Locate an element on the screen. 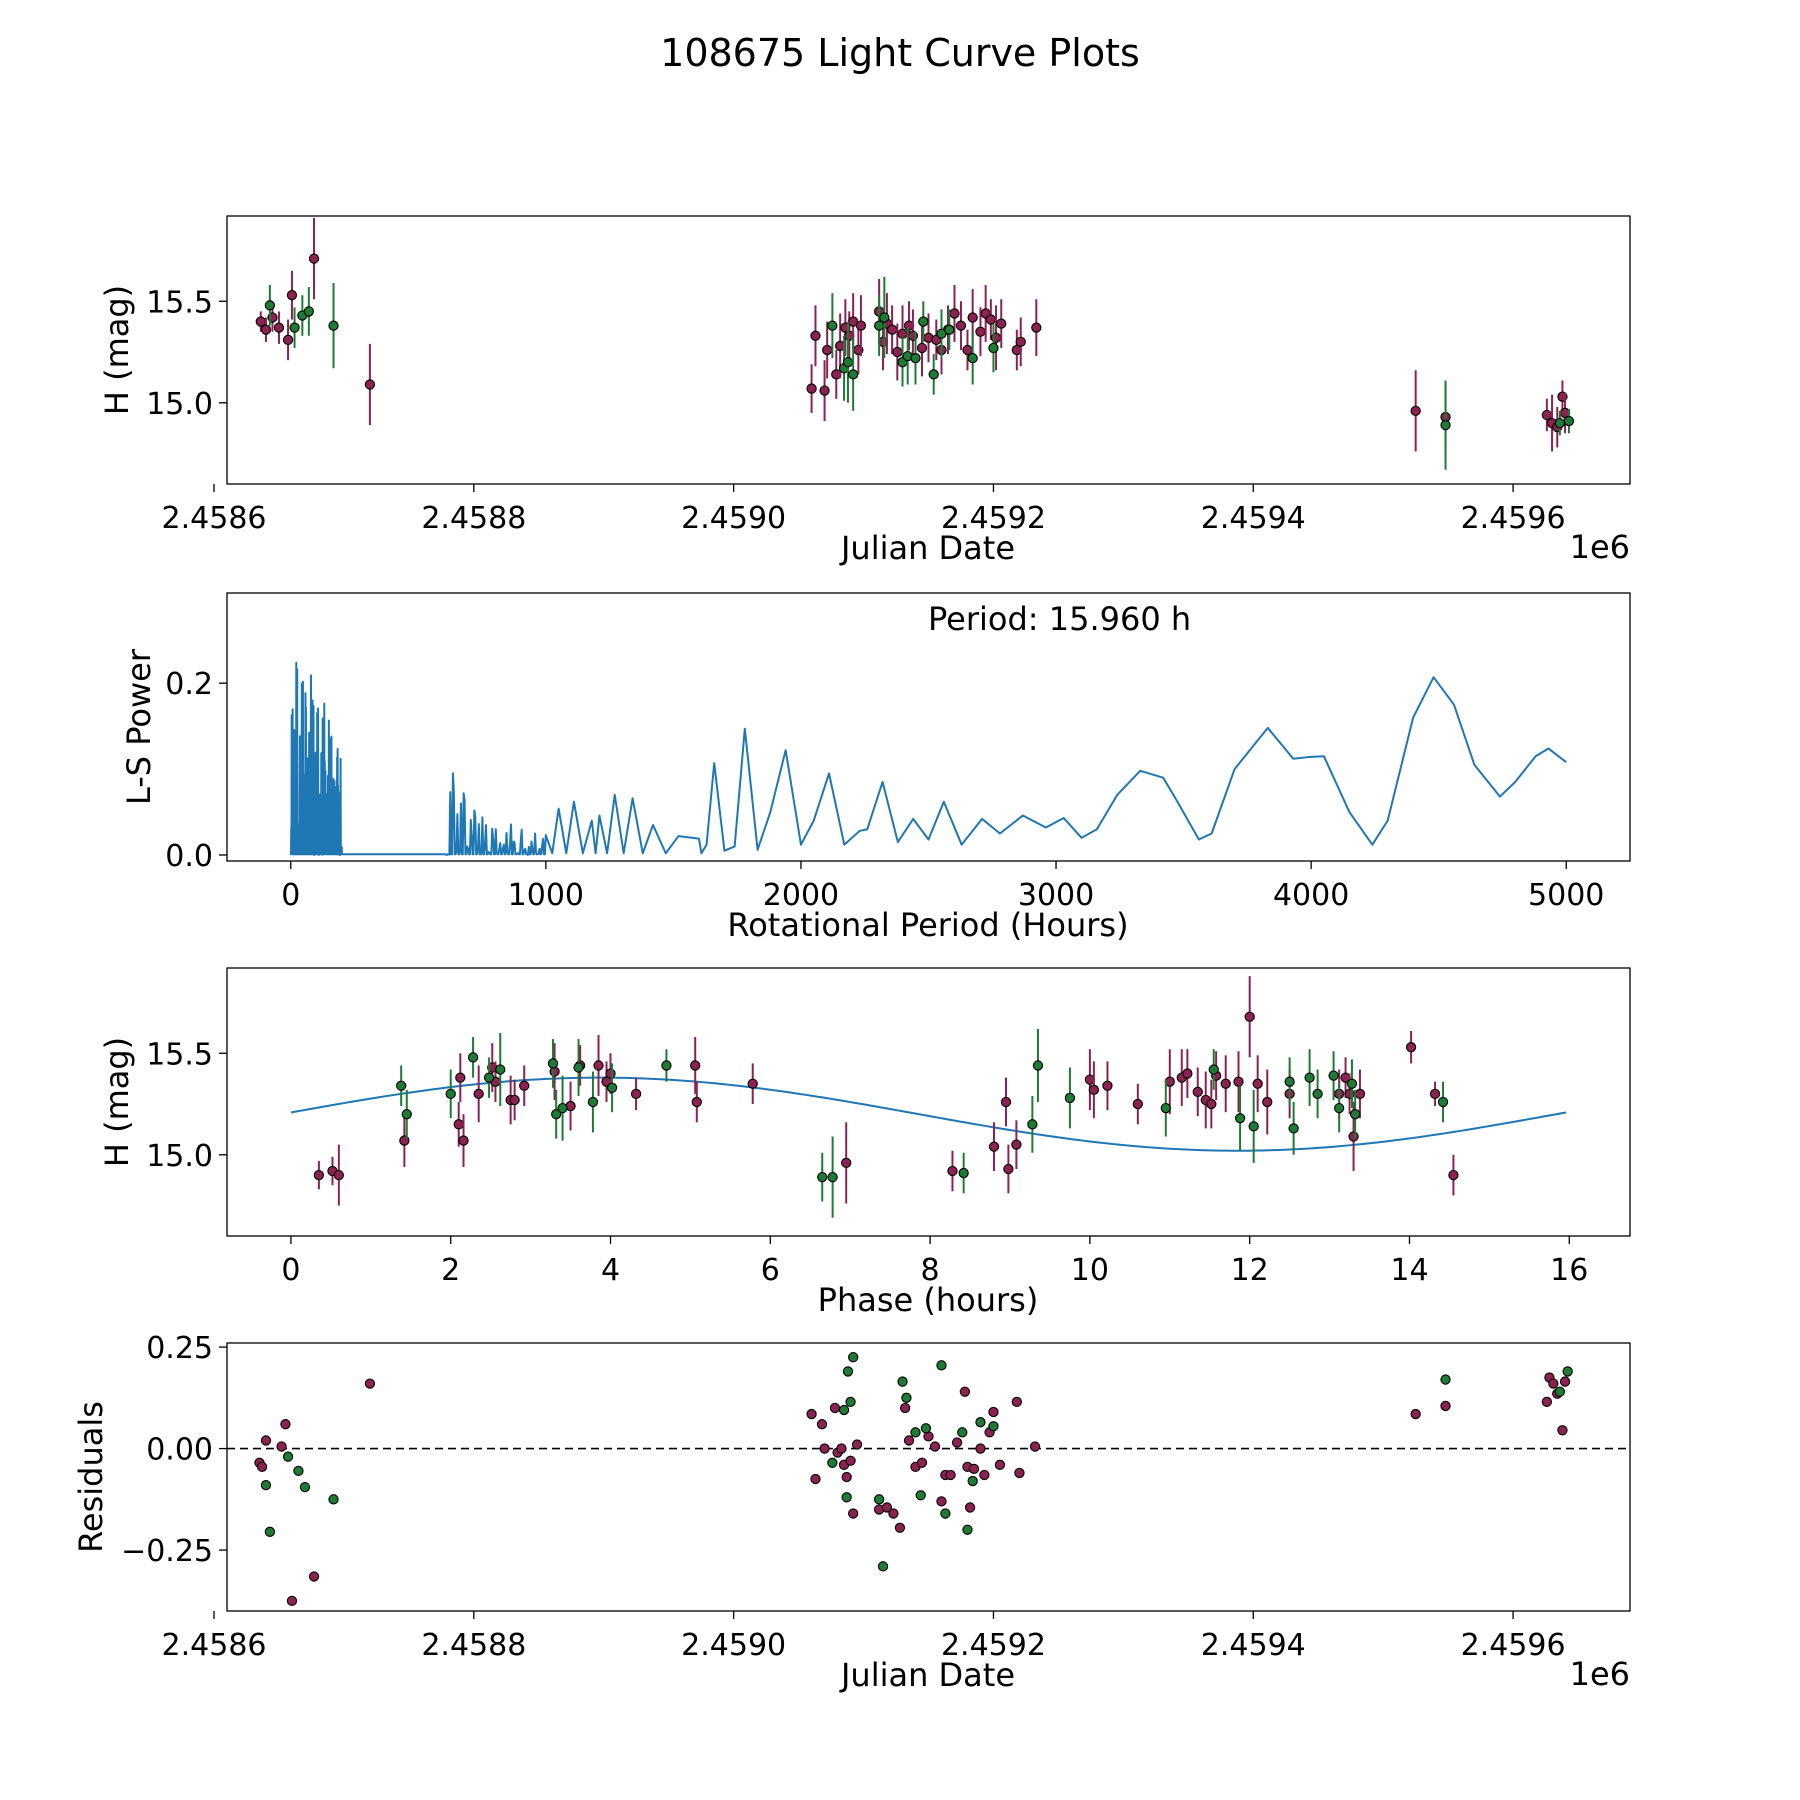 The width and height of the screenshot is (1800, 1800). x-tick-label: 6 is located at coordinates (770, 1270).